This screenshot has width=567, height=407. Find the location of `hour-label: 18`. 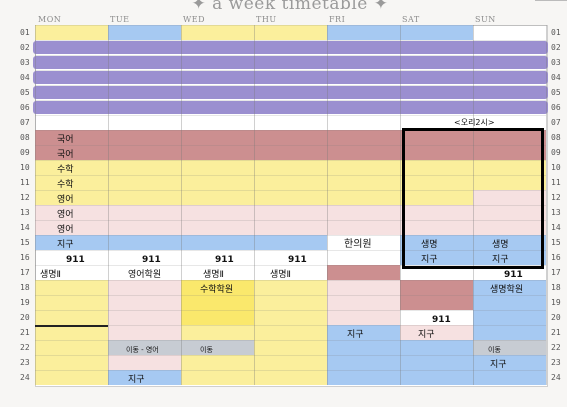

hour-label: 18 is located at coordinates (25, 287).